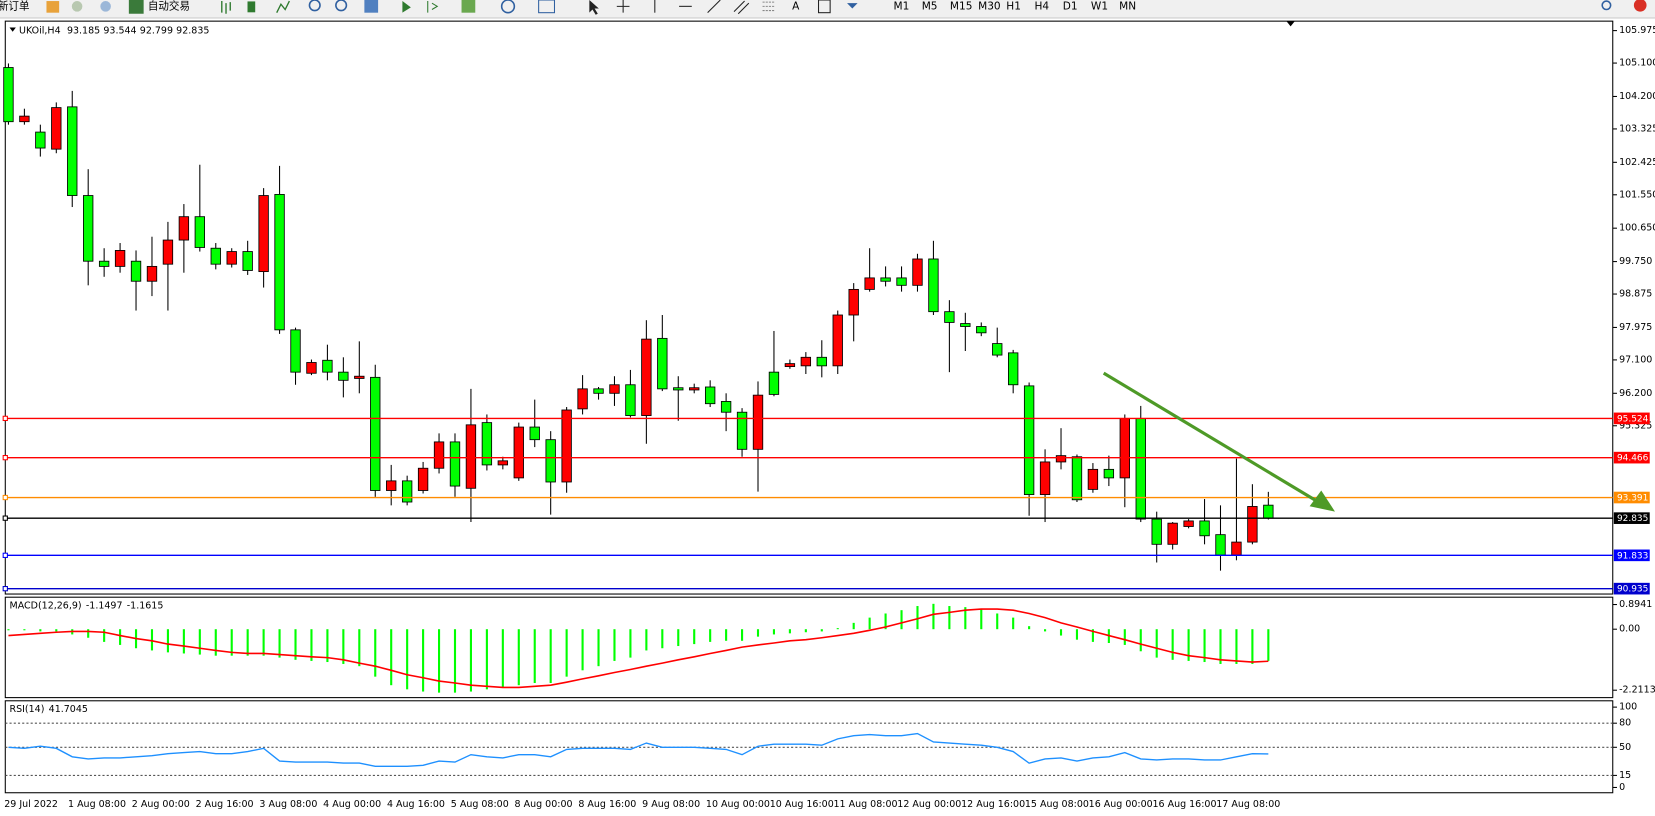  I want to click on ohlc-value: 93.544, so click(119, 30).